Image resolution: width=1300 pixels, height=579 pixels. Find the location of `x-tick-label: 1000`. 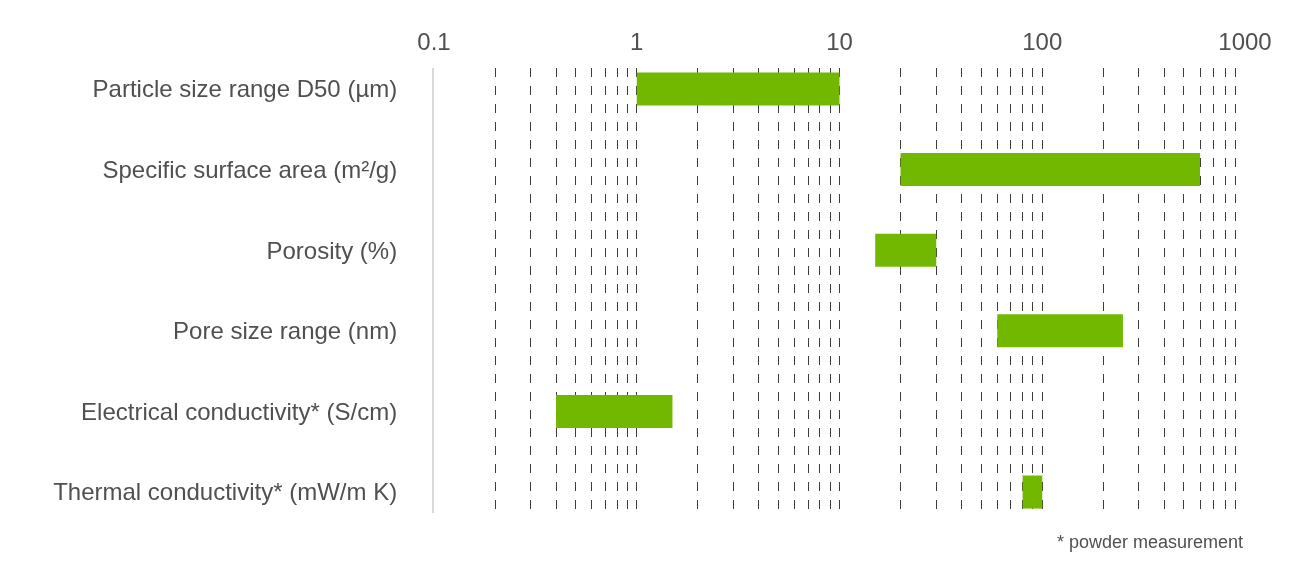

x-tick-label: 1000 is located at coordinates (1245, 42).